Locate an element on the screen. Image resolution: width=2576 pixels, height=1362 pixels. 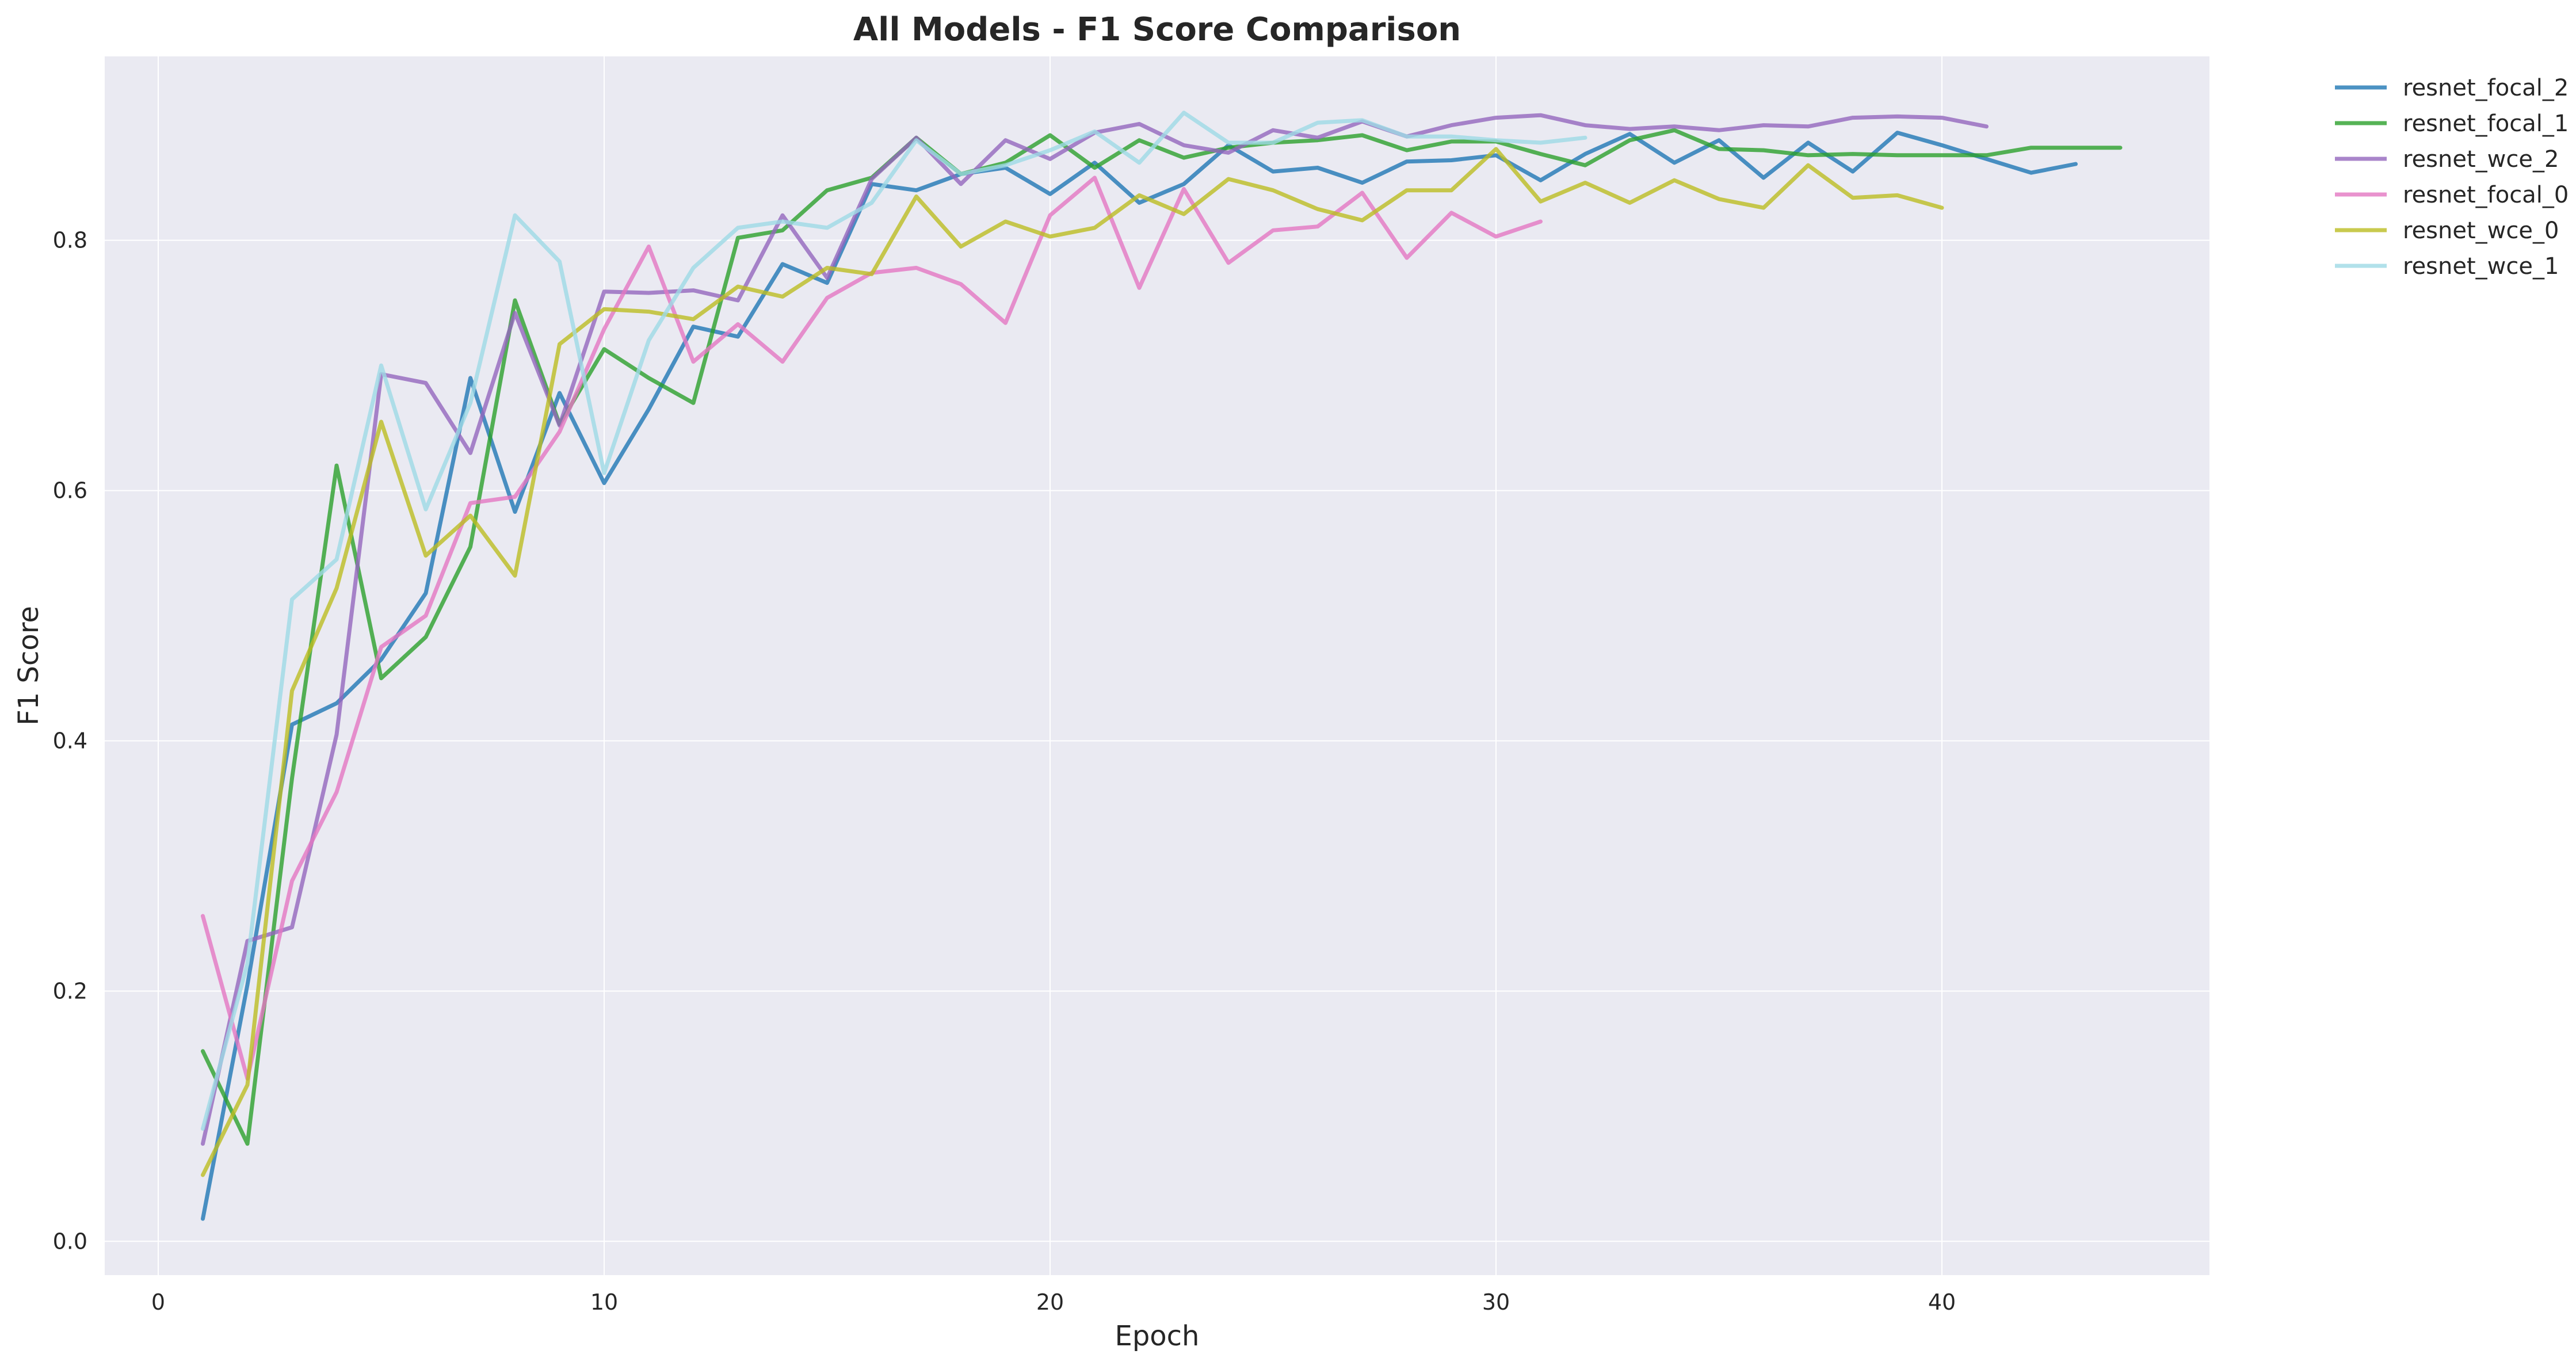
y-tick-label: 0.8 is located at coordinates (70, 240).